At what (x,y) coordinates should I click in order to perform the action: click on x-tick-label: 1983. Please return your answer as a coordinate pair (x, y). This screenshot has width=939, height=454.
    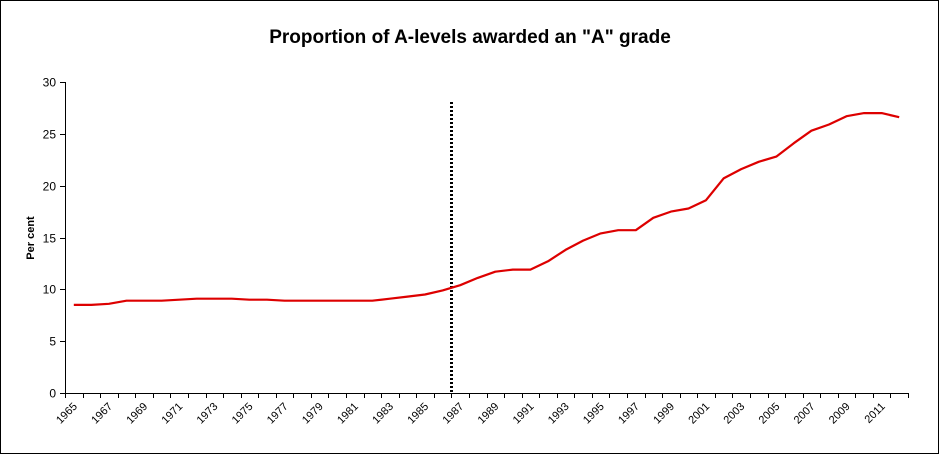
    Looking at the image, I should click on (383, 414).